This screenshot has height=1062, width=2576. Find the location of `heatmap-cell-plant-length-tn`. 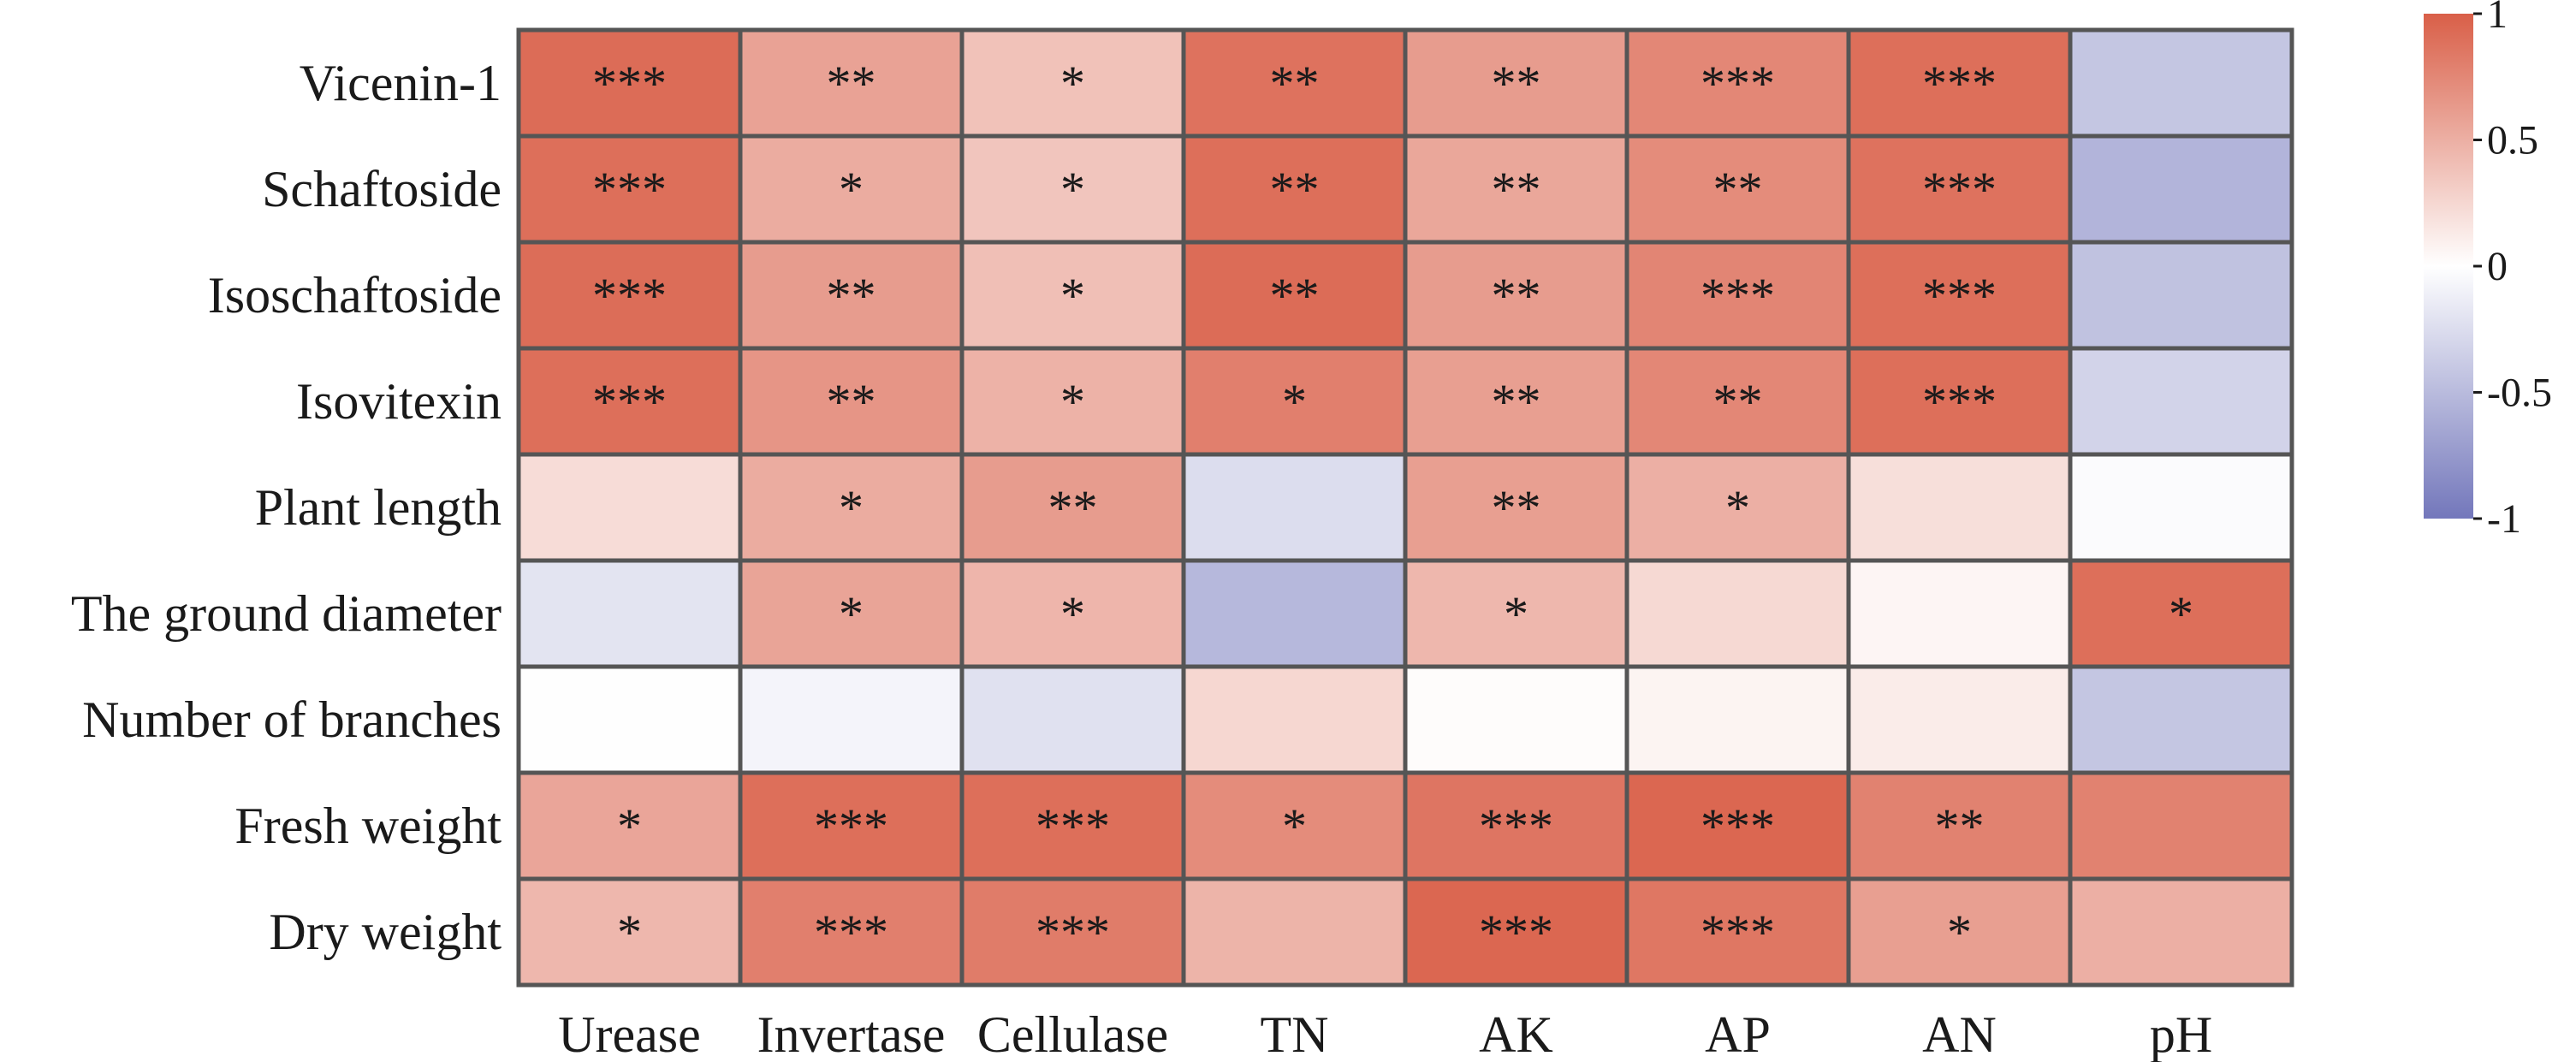

heatmap-cell-plant-length-tn is located at coordinates (1294, 508).